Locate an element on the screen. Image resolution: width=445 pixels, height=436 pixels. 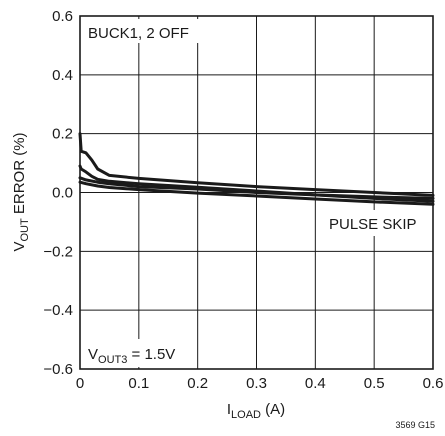
pulse-skip-label-bg is located at coordinates (378, 223).